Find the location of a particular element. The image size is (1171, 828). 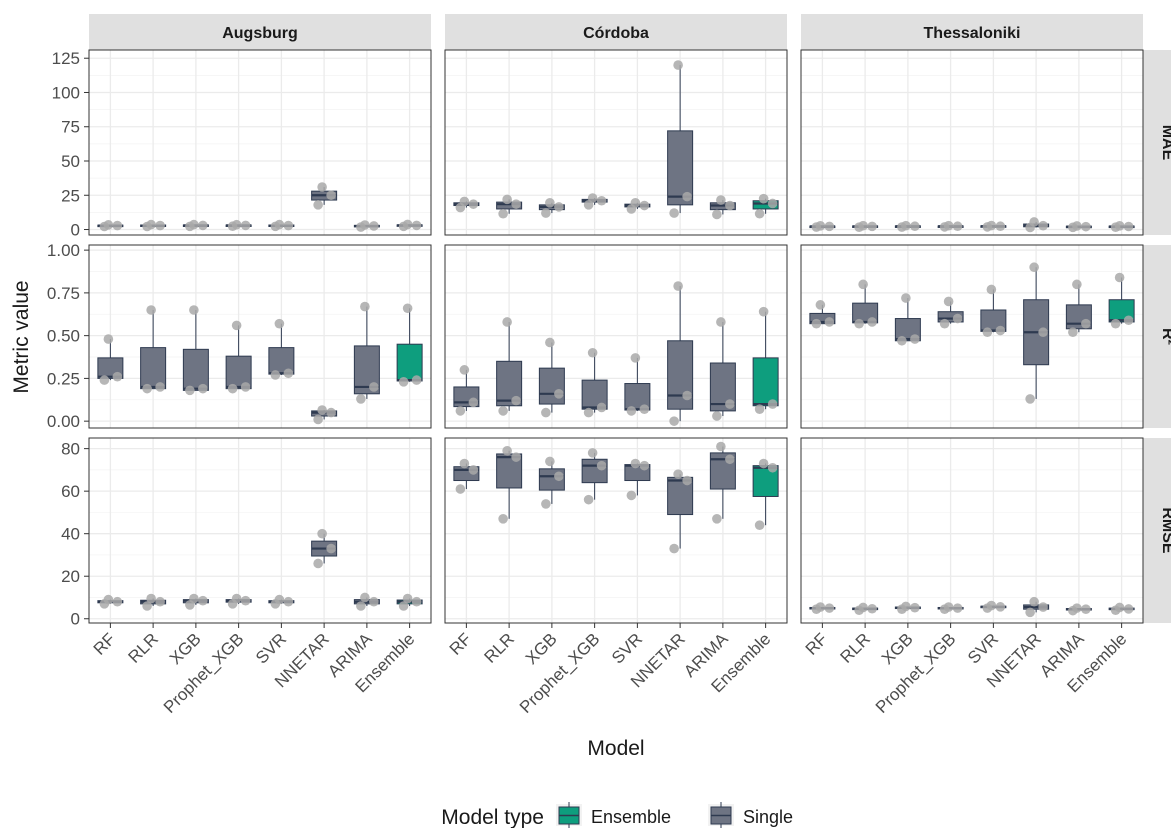

box-RLR is located at coordinates (153, 368).